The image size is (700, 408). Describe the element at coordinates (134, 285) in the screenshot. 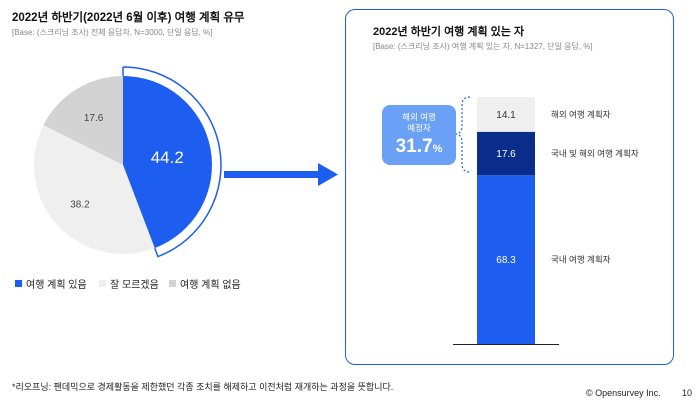

I see `legend-label: 잘 모르겠음` at that location.